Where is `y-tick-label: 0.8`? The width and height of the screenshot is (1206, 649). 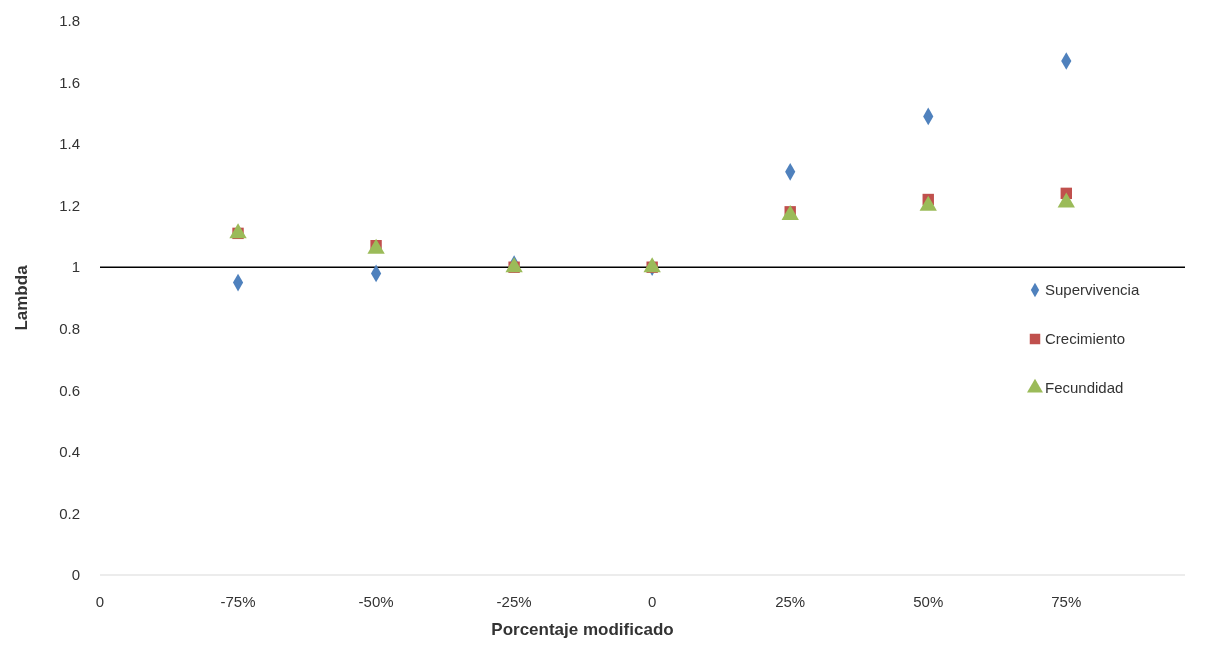
y-tick-label: 0.8 is located at coordinates (69, 329).